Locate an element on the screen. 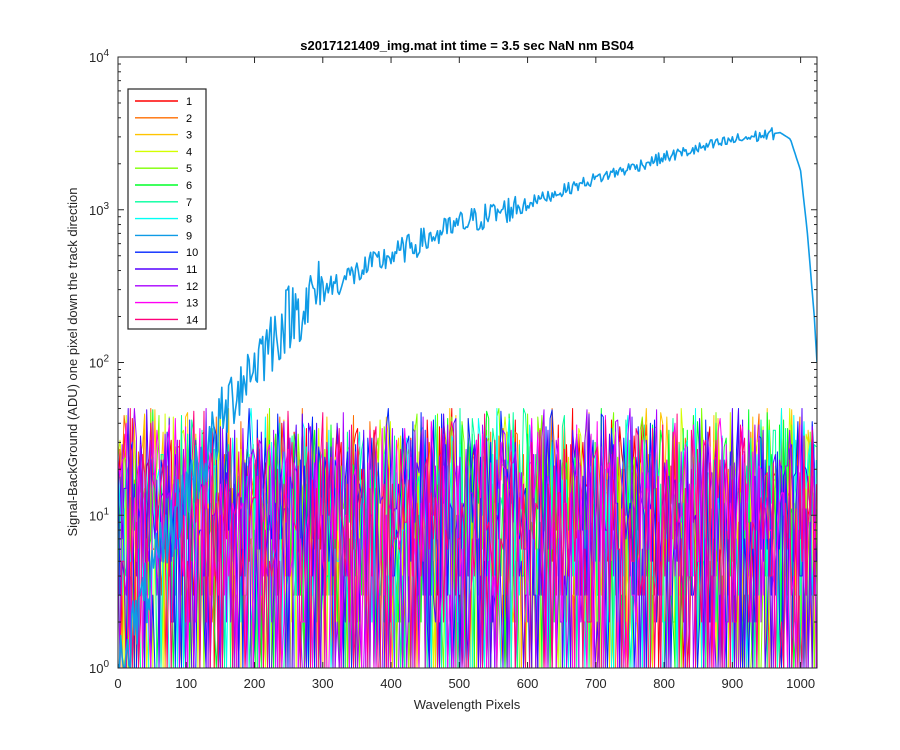 The width and height of the screenshot is (900, 750). legend-label-6: 6 is located at coordinates (189, 186).